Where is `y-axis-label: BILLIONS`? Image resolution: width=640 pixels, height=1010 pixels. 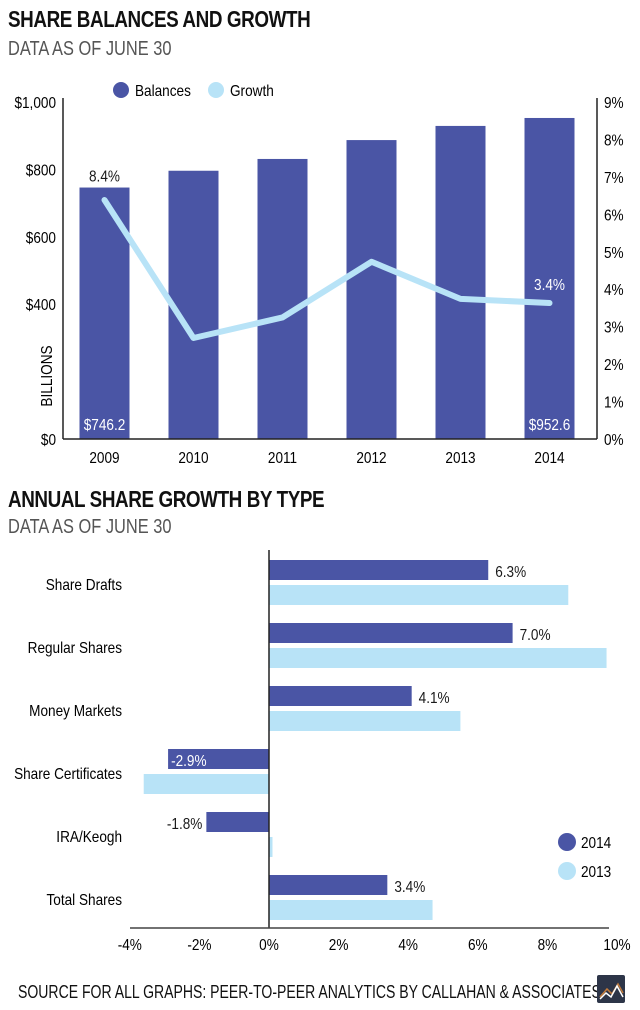 y-axis-label: BILLIONS is located at coordinates (47, 375).